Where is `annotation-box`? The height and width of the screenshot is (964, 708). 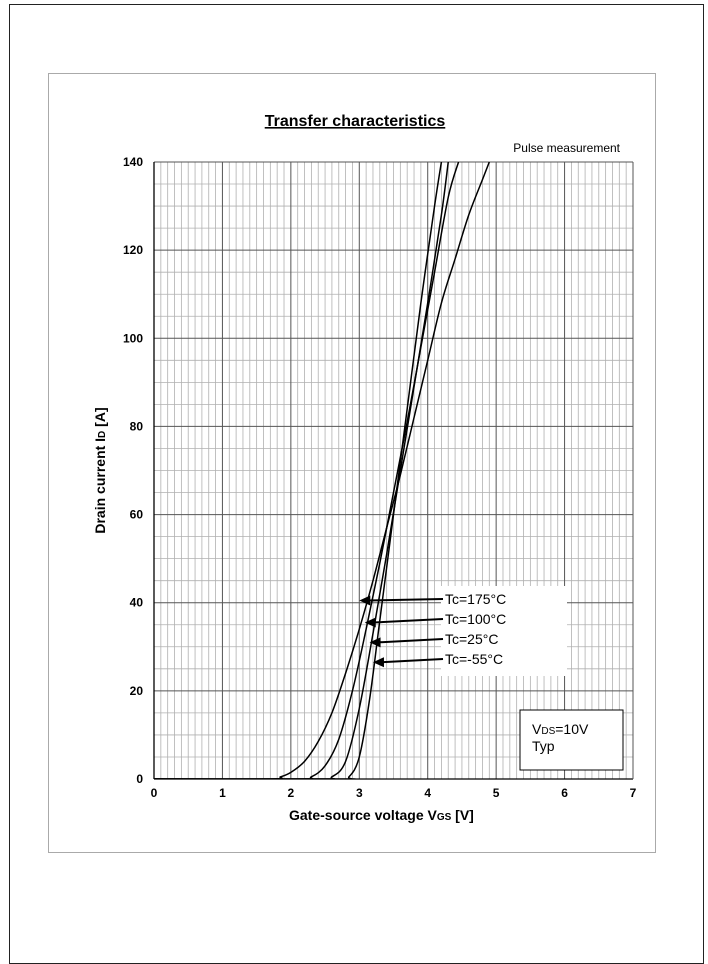 annotation-box is located at coordinates (504, 631).